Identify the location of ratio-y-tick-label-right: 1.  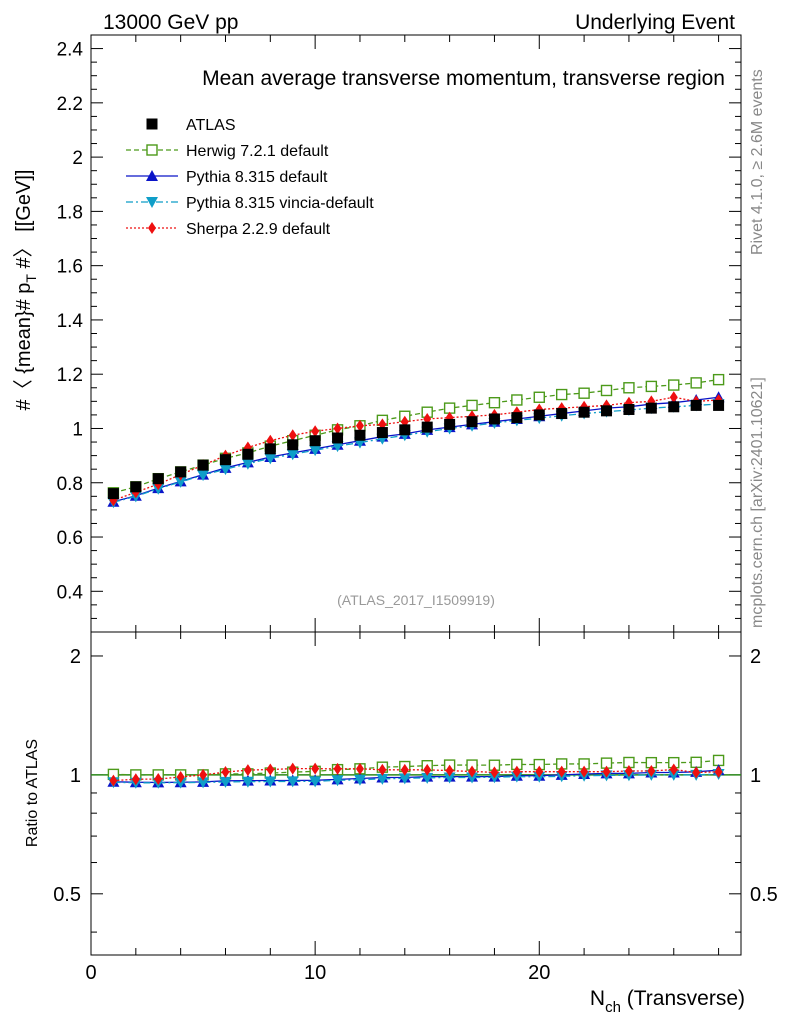
(755, 776).